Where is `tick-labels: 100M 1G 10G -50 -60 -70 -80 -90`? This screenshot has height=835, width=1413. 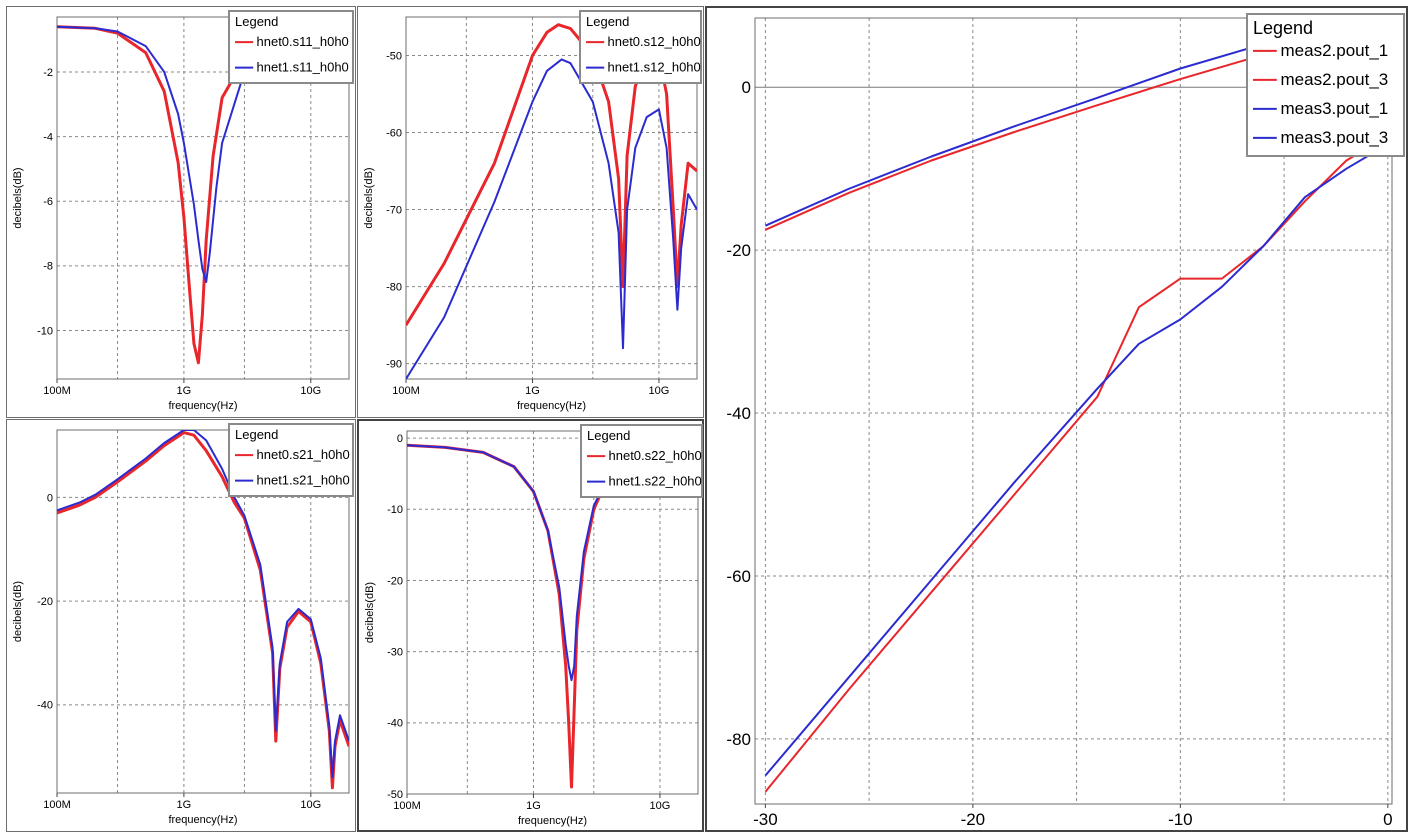
tick-labels: 100M 1G 10G -50 -60 -70 -80 -90 is located at coordinates (527, 223).